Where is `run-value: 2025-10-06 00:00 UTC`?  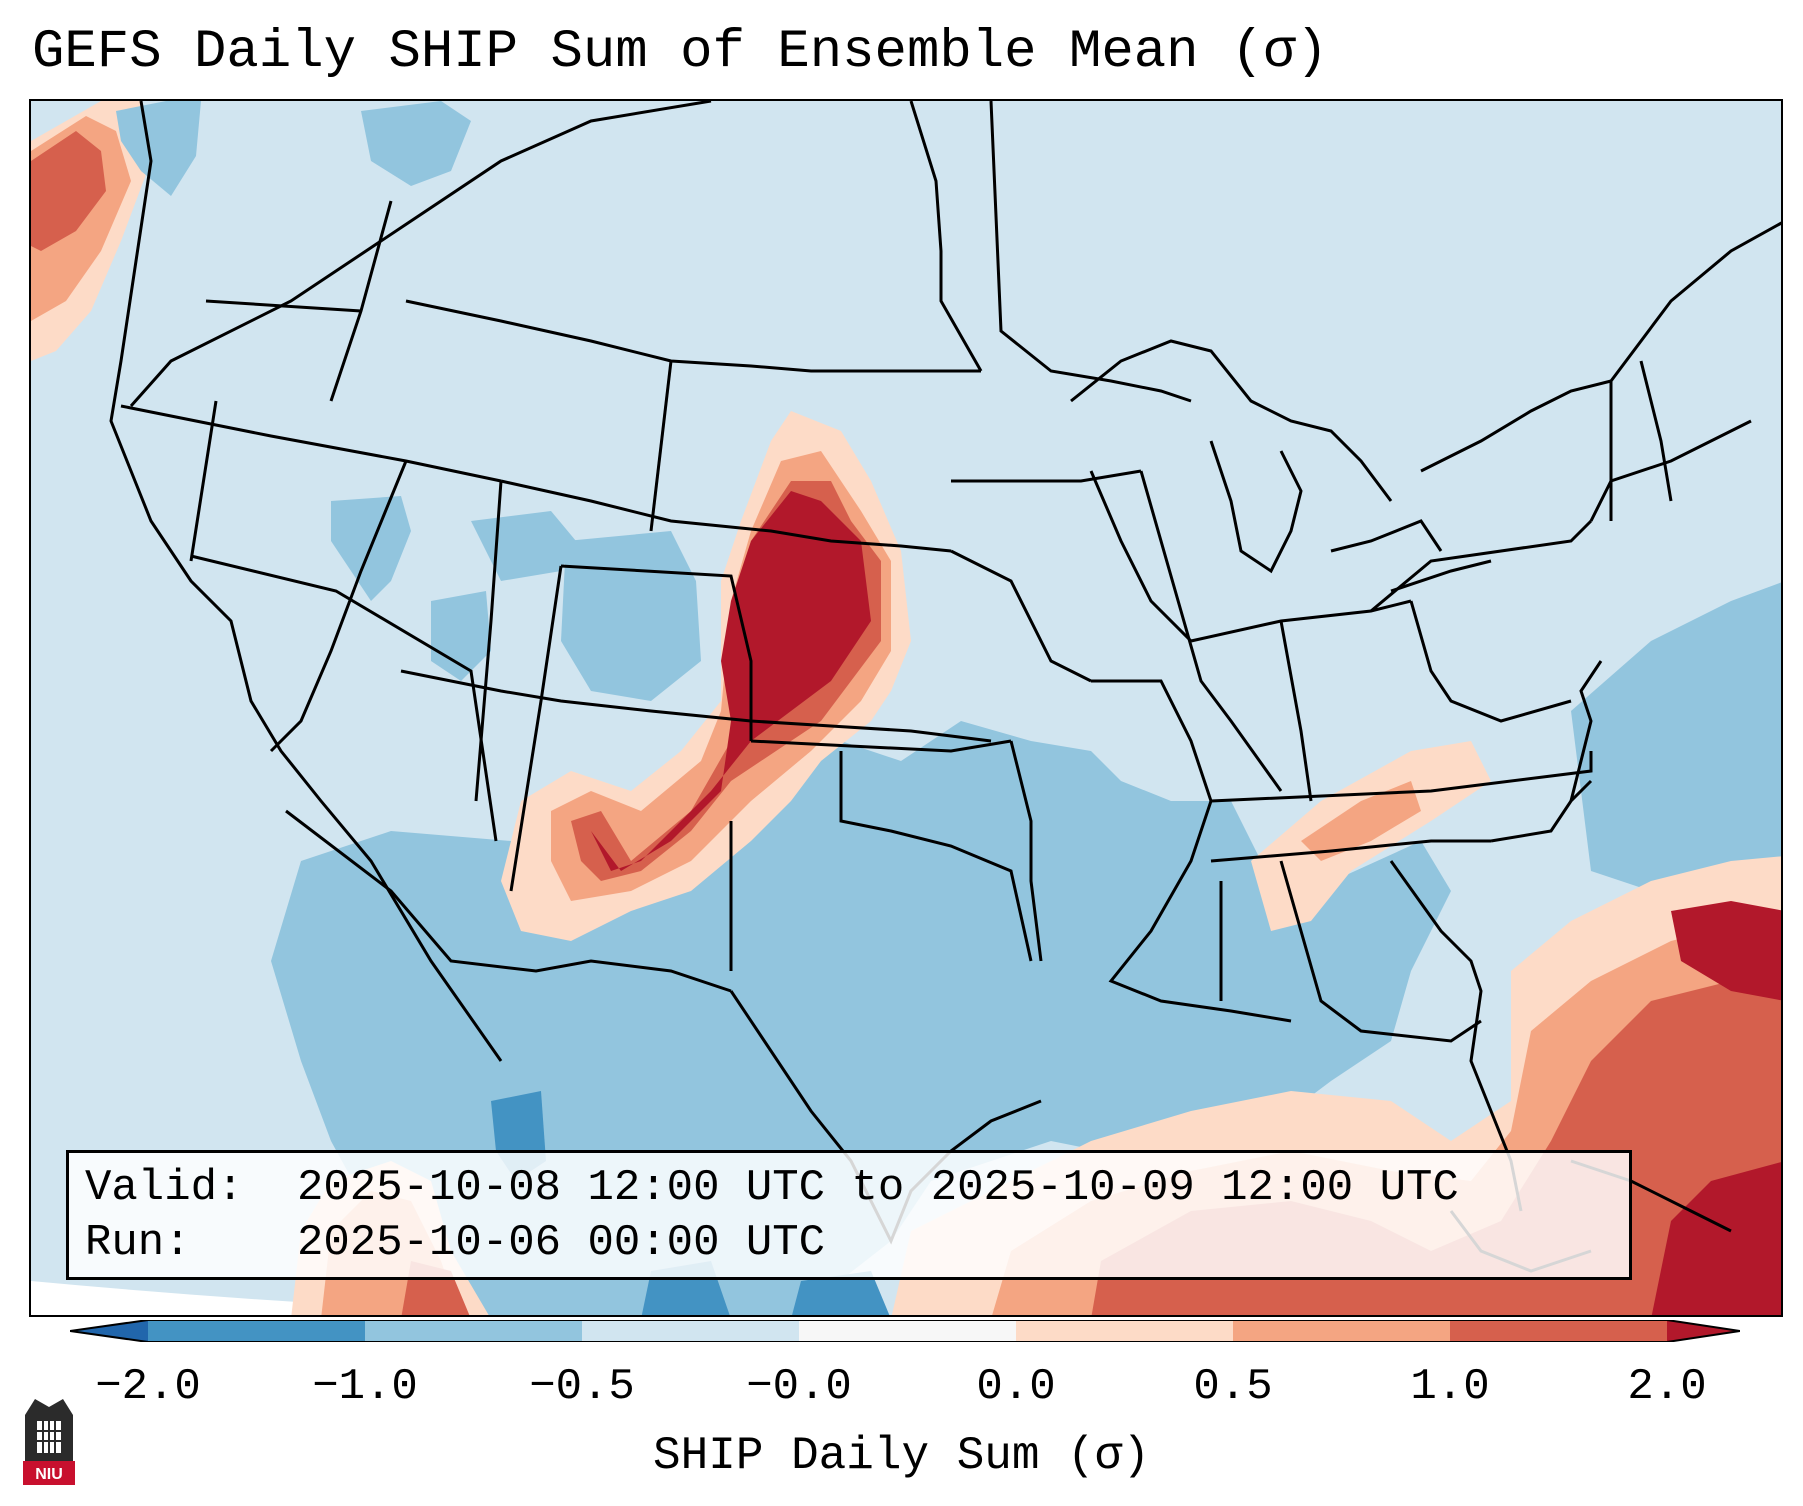 run-value: 2025-10-06 00:00 UTC is located at coordinates (561, 1243).